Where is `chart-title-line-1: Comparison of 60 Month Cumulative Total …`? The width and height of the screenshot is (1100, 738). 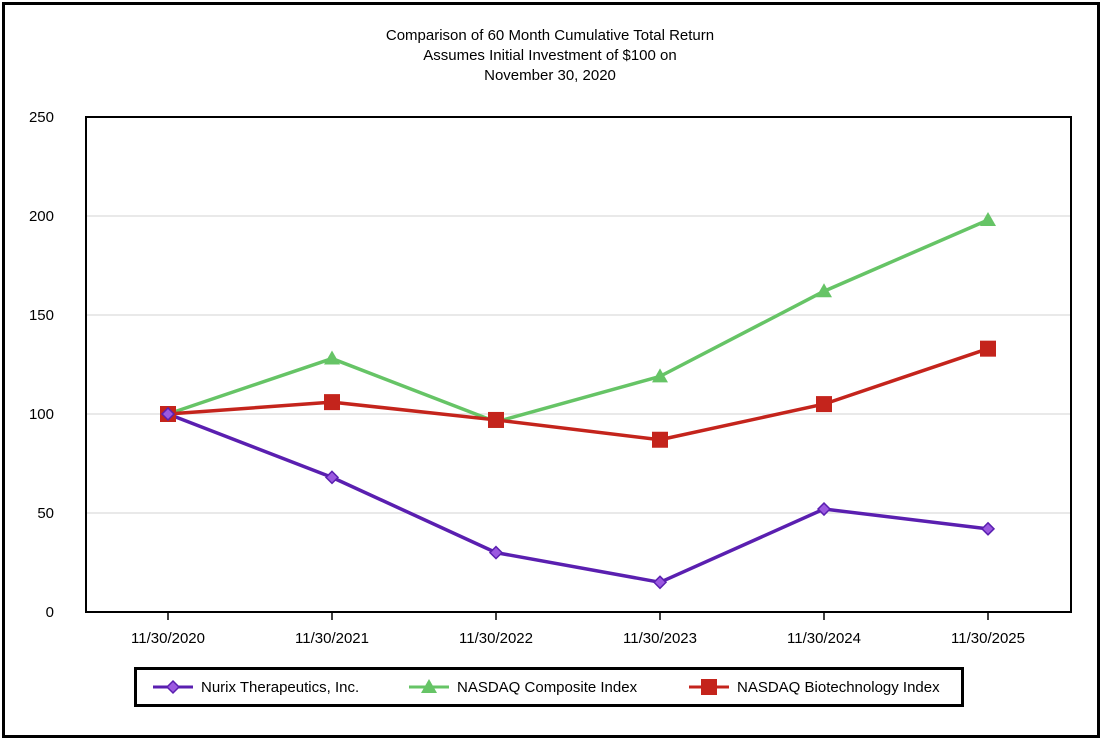
chart-title-line-1: Comparison of 60 Month Cumulative Total … is located at coordinates (550, 35).